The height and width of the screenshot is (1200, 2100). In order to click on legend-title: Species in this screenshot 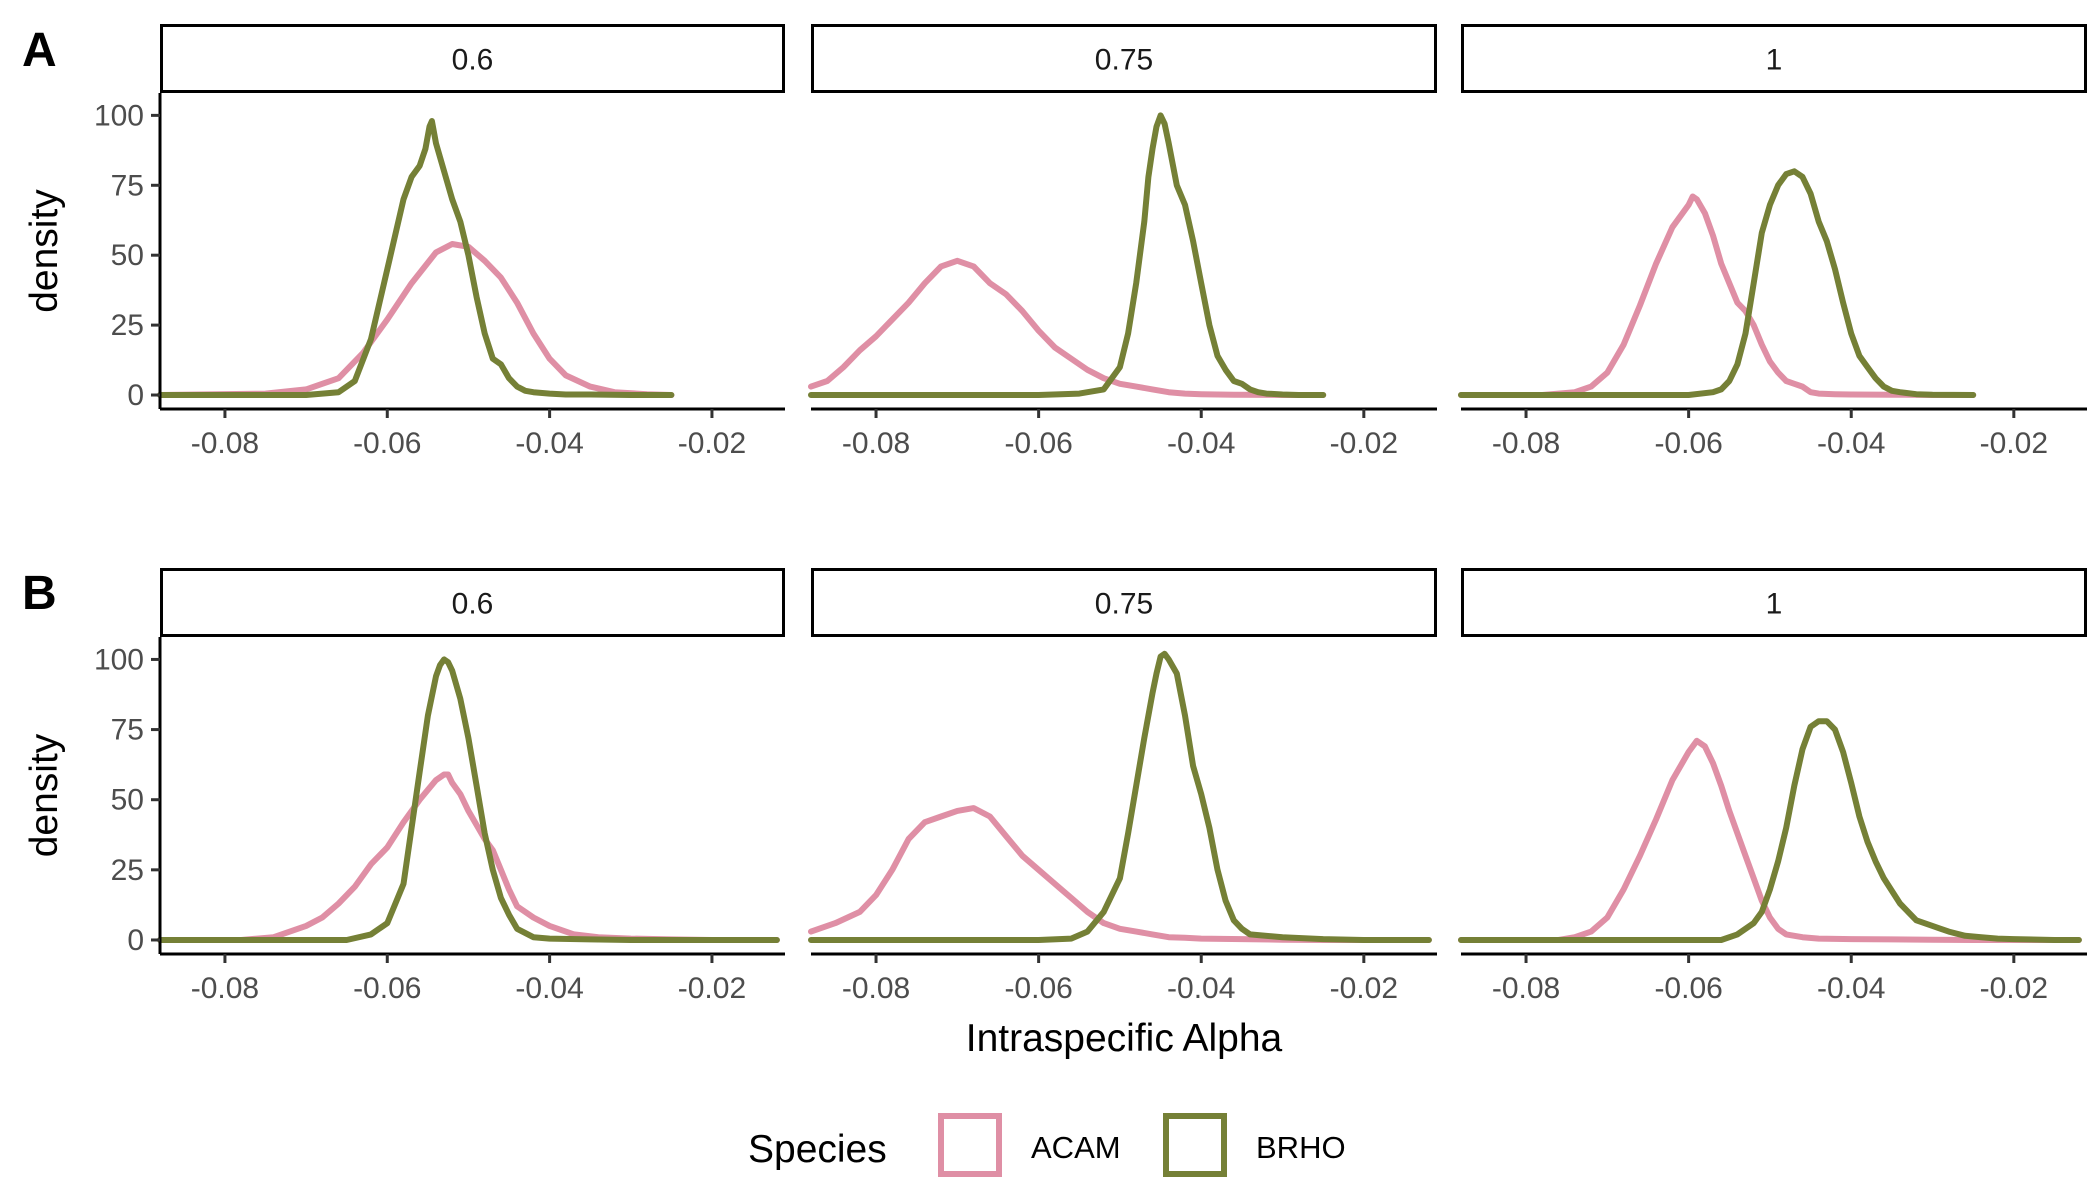, I will do `click(817, 1149)`.